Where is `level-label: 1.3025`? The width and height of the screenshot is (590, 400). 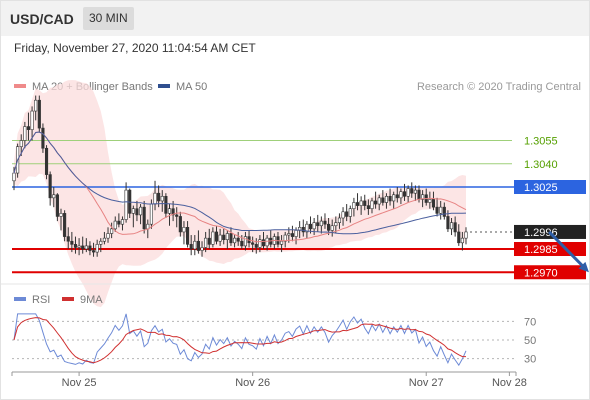 level-label: 1.3025 is located at coordinates (541, 188).